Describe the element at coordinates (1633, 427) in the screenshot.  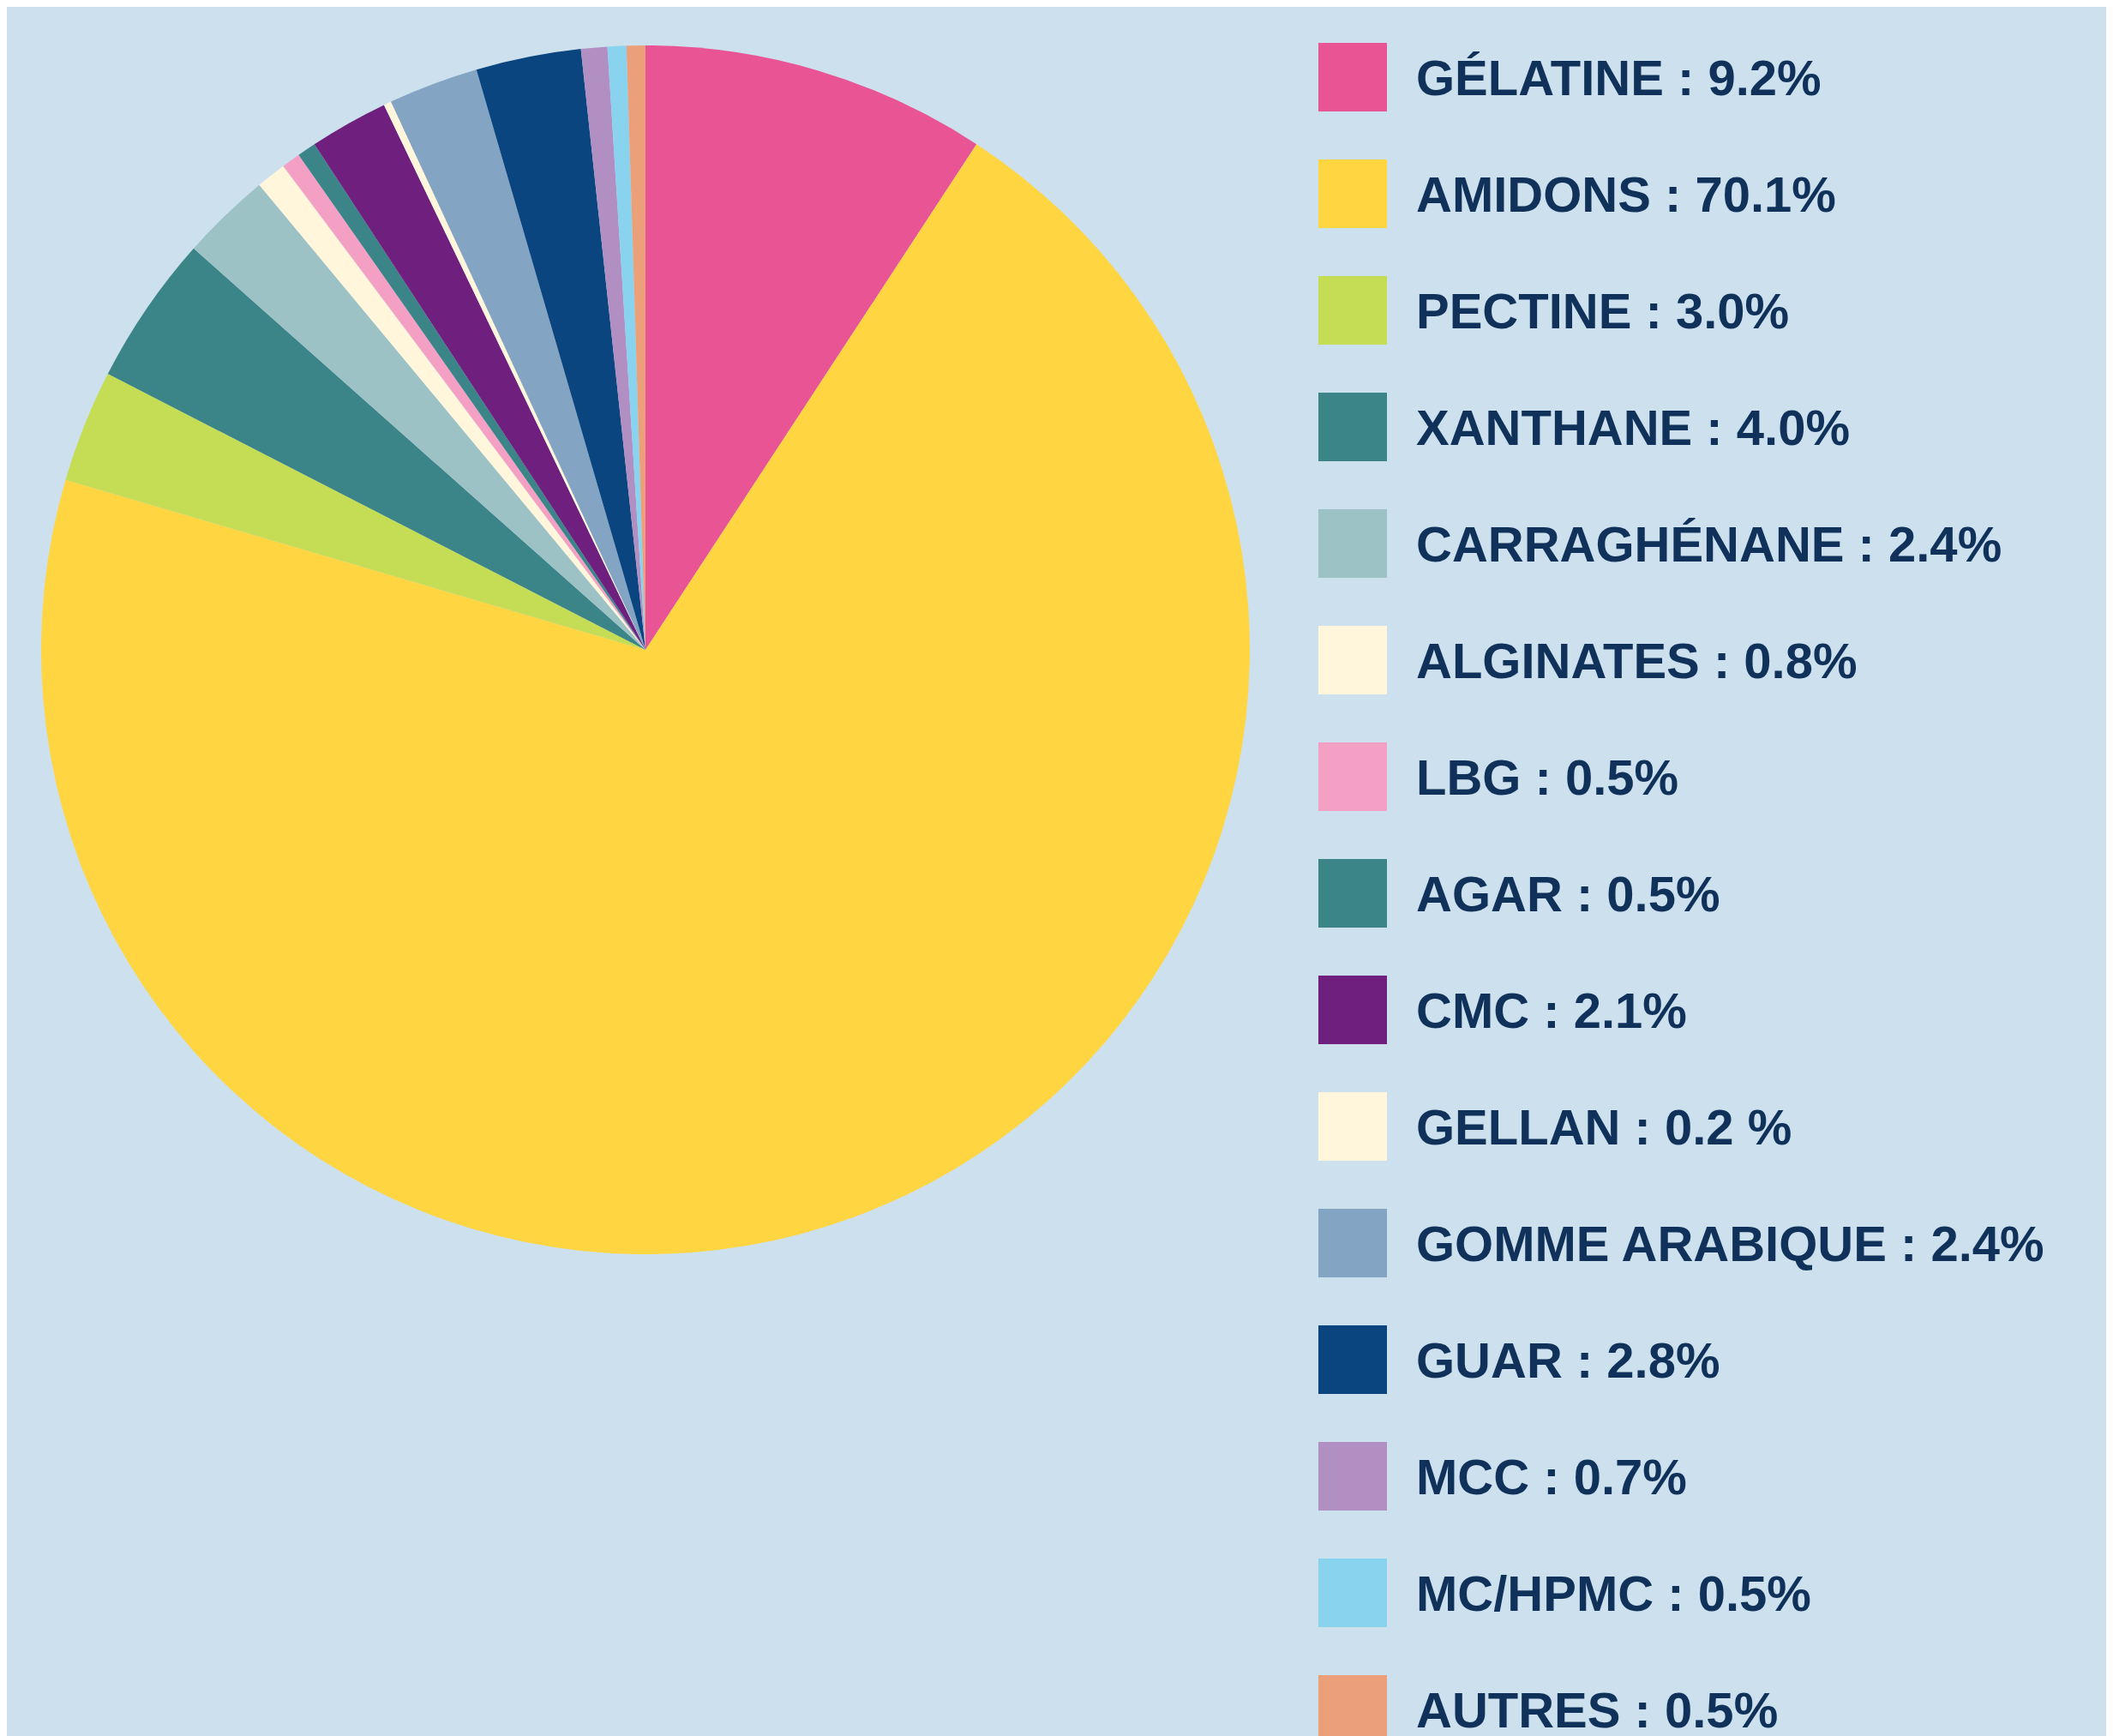
I see `legend-label: XANTHANE : 4.0%` at that location.